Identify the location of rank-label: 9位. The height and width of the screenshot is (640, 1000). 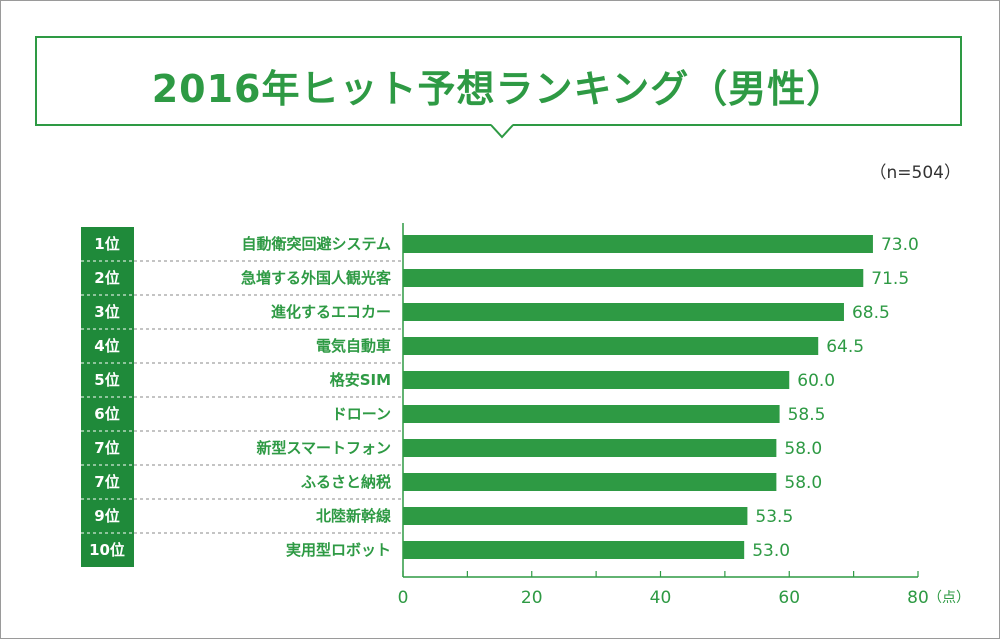
(106, 516).